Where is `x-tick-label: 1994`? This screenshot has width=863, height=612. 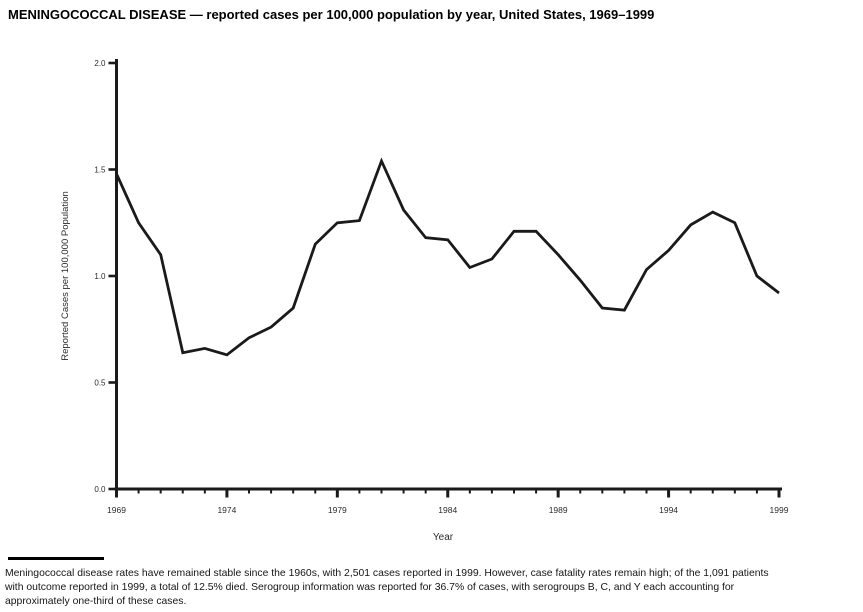 x-tick-label: 1994 is located at coordinates (668, 510).